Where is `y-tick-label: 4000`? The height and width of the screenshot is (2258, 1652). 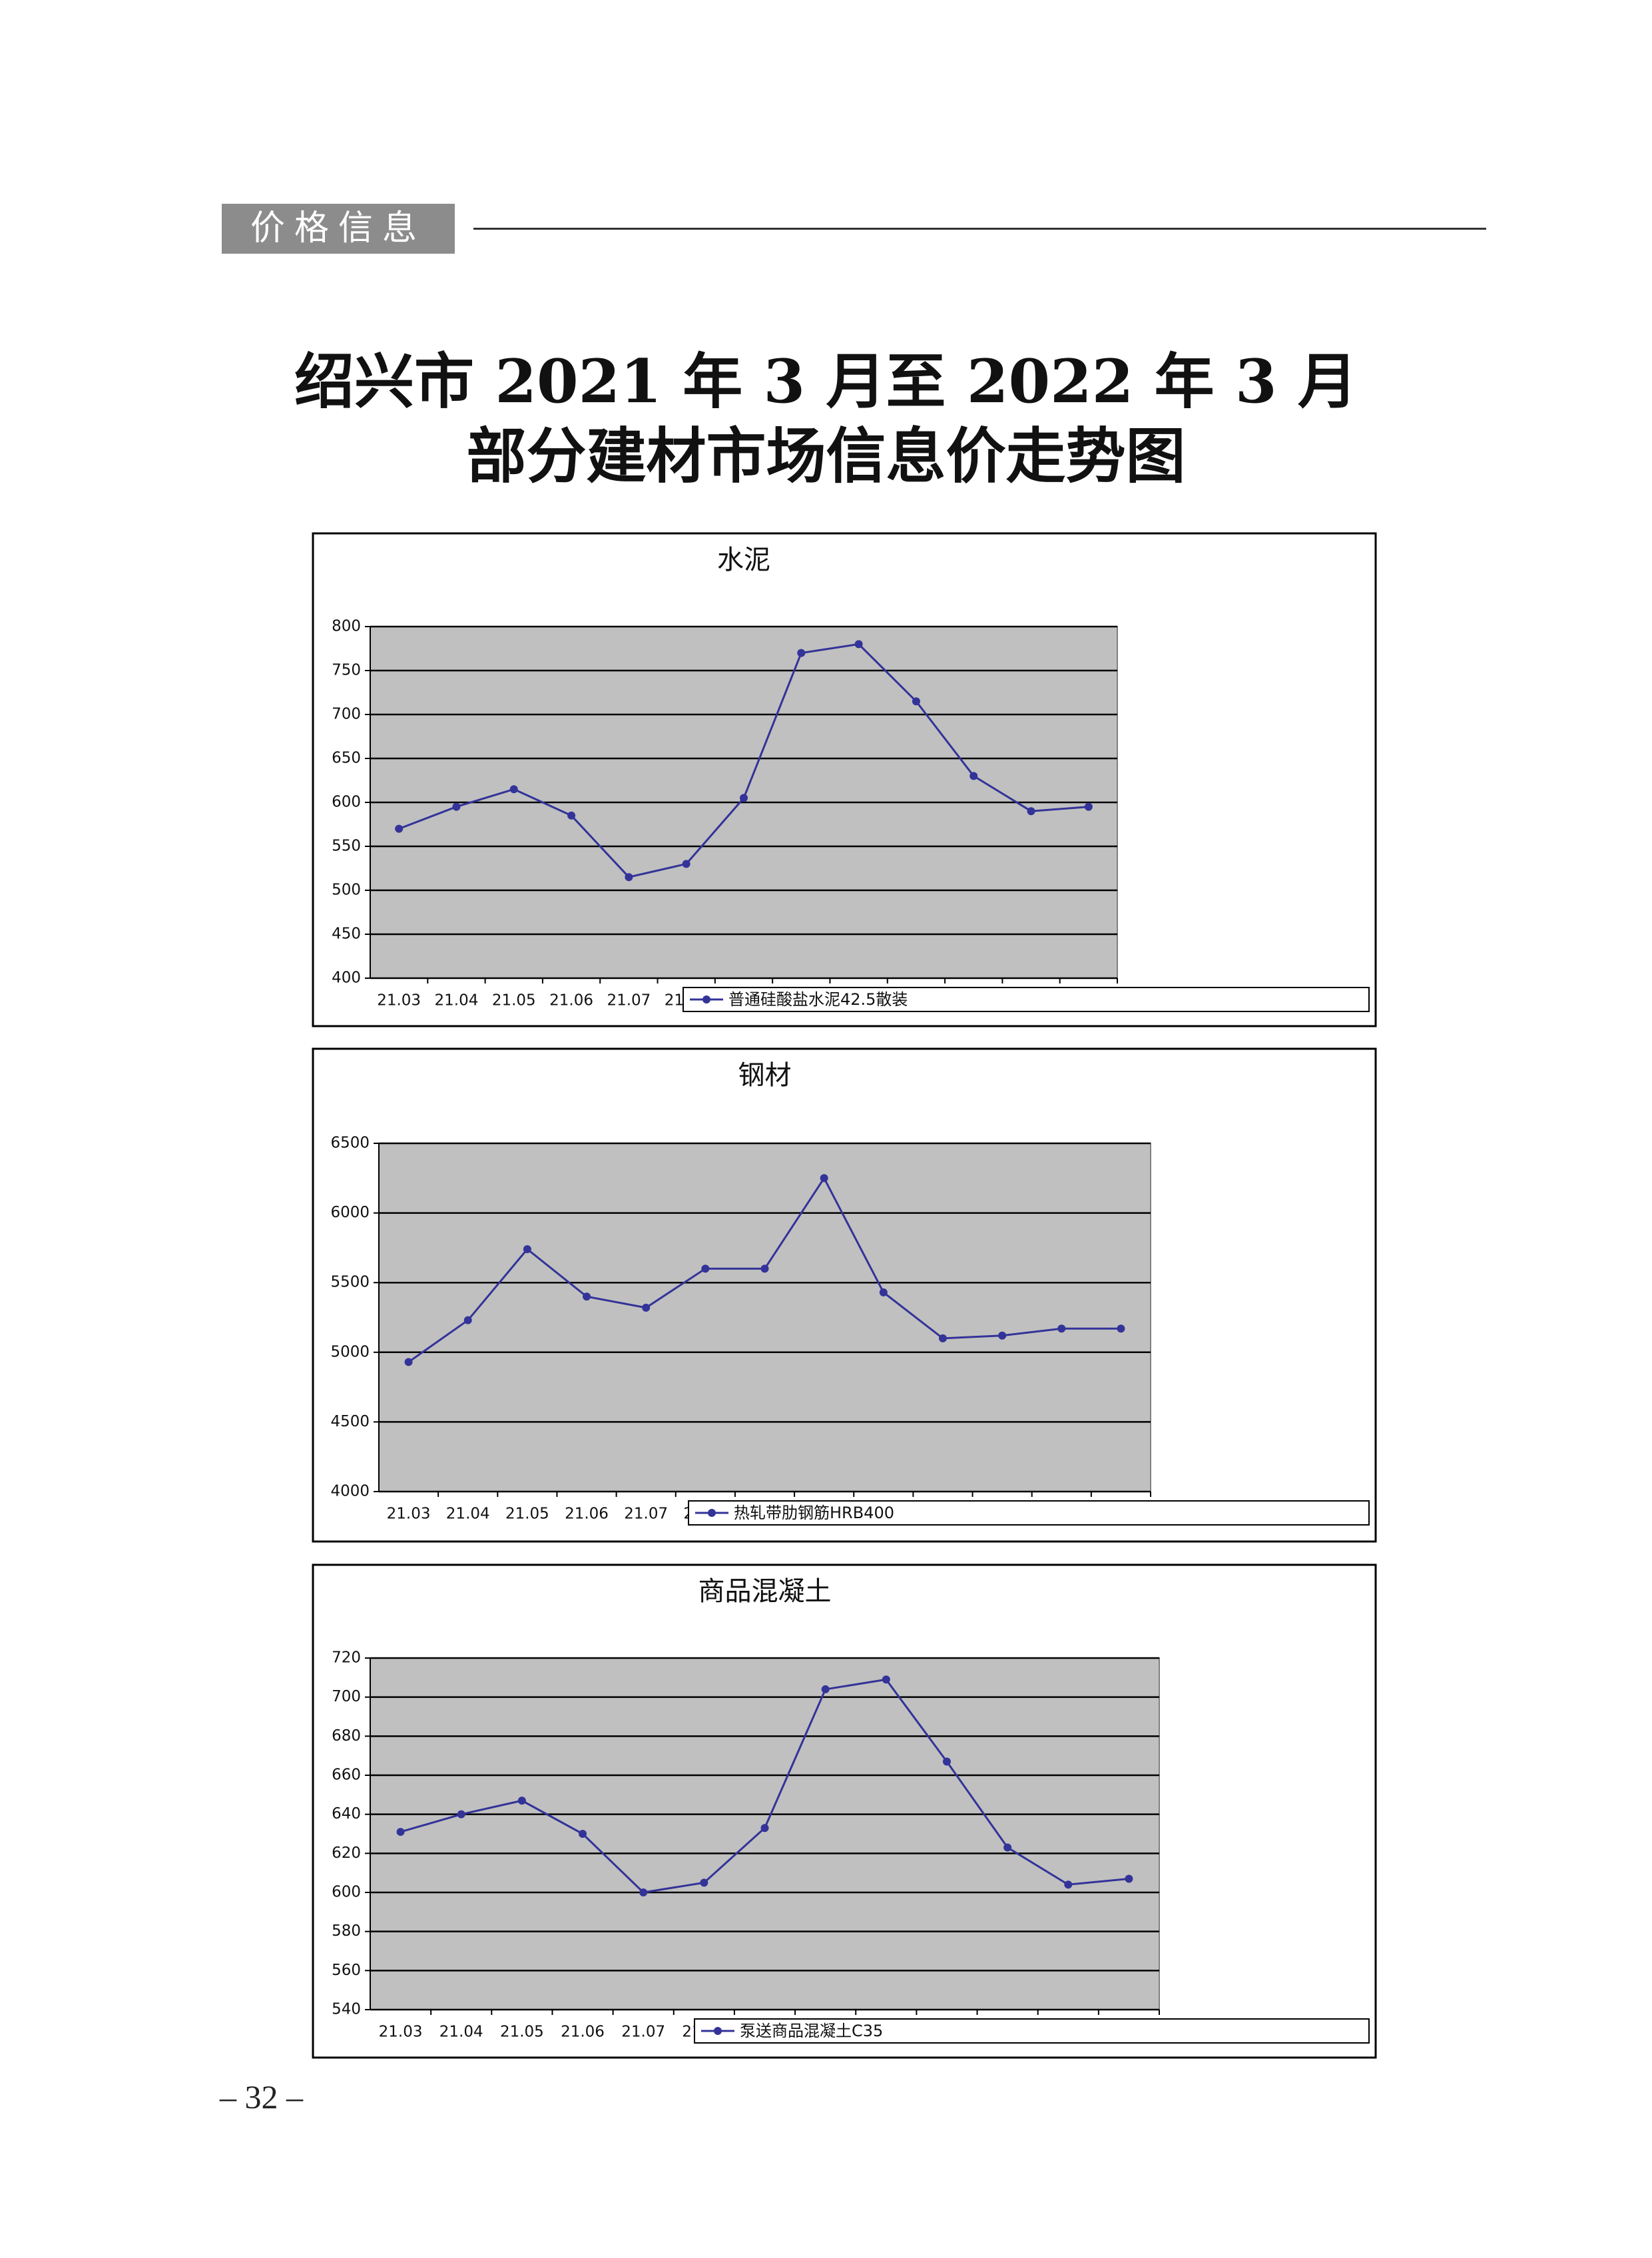
y-tick-label: 4000 is located at coordinates (350, 1491).